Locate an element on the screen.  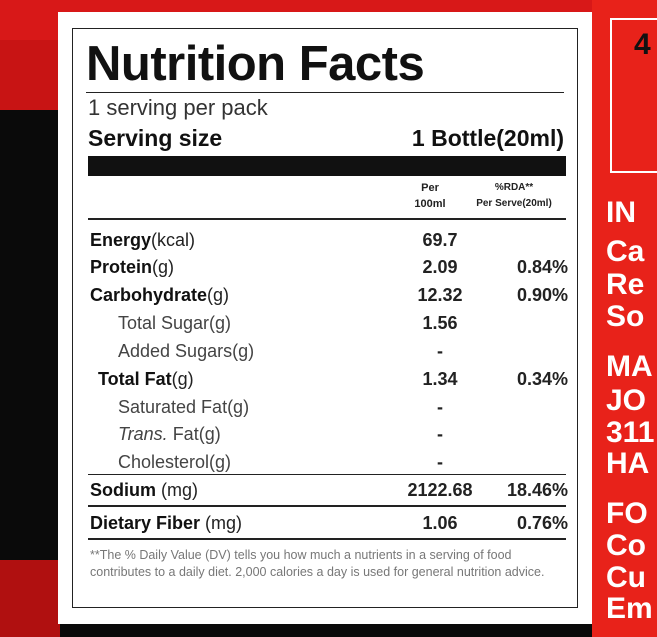
per100: 1.56 is located at coordinates (440, 323).